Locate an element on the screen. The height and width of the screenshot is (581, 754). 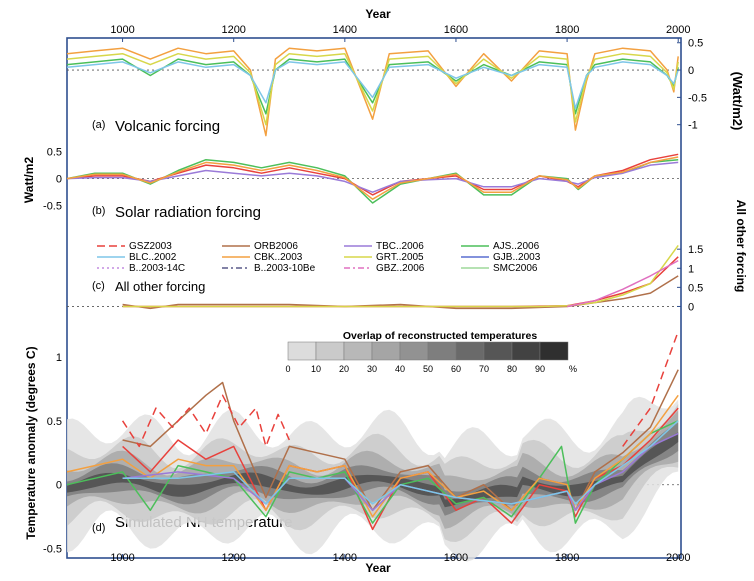
overlap-legend-title: Overlap of reconstructed temperatures is located at coordinates (440, 336).